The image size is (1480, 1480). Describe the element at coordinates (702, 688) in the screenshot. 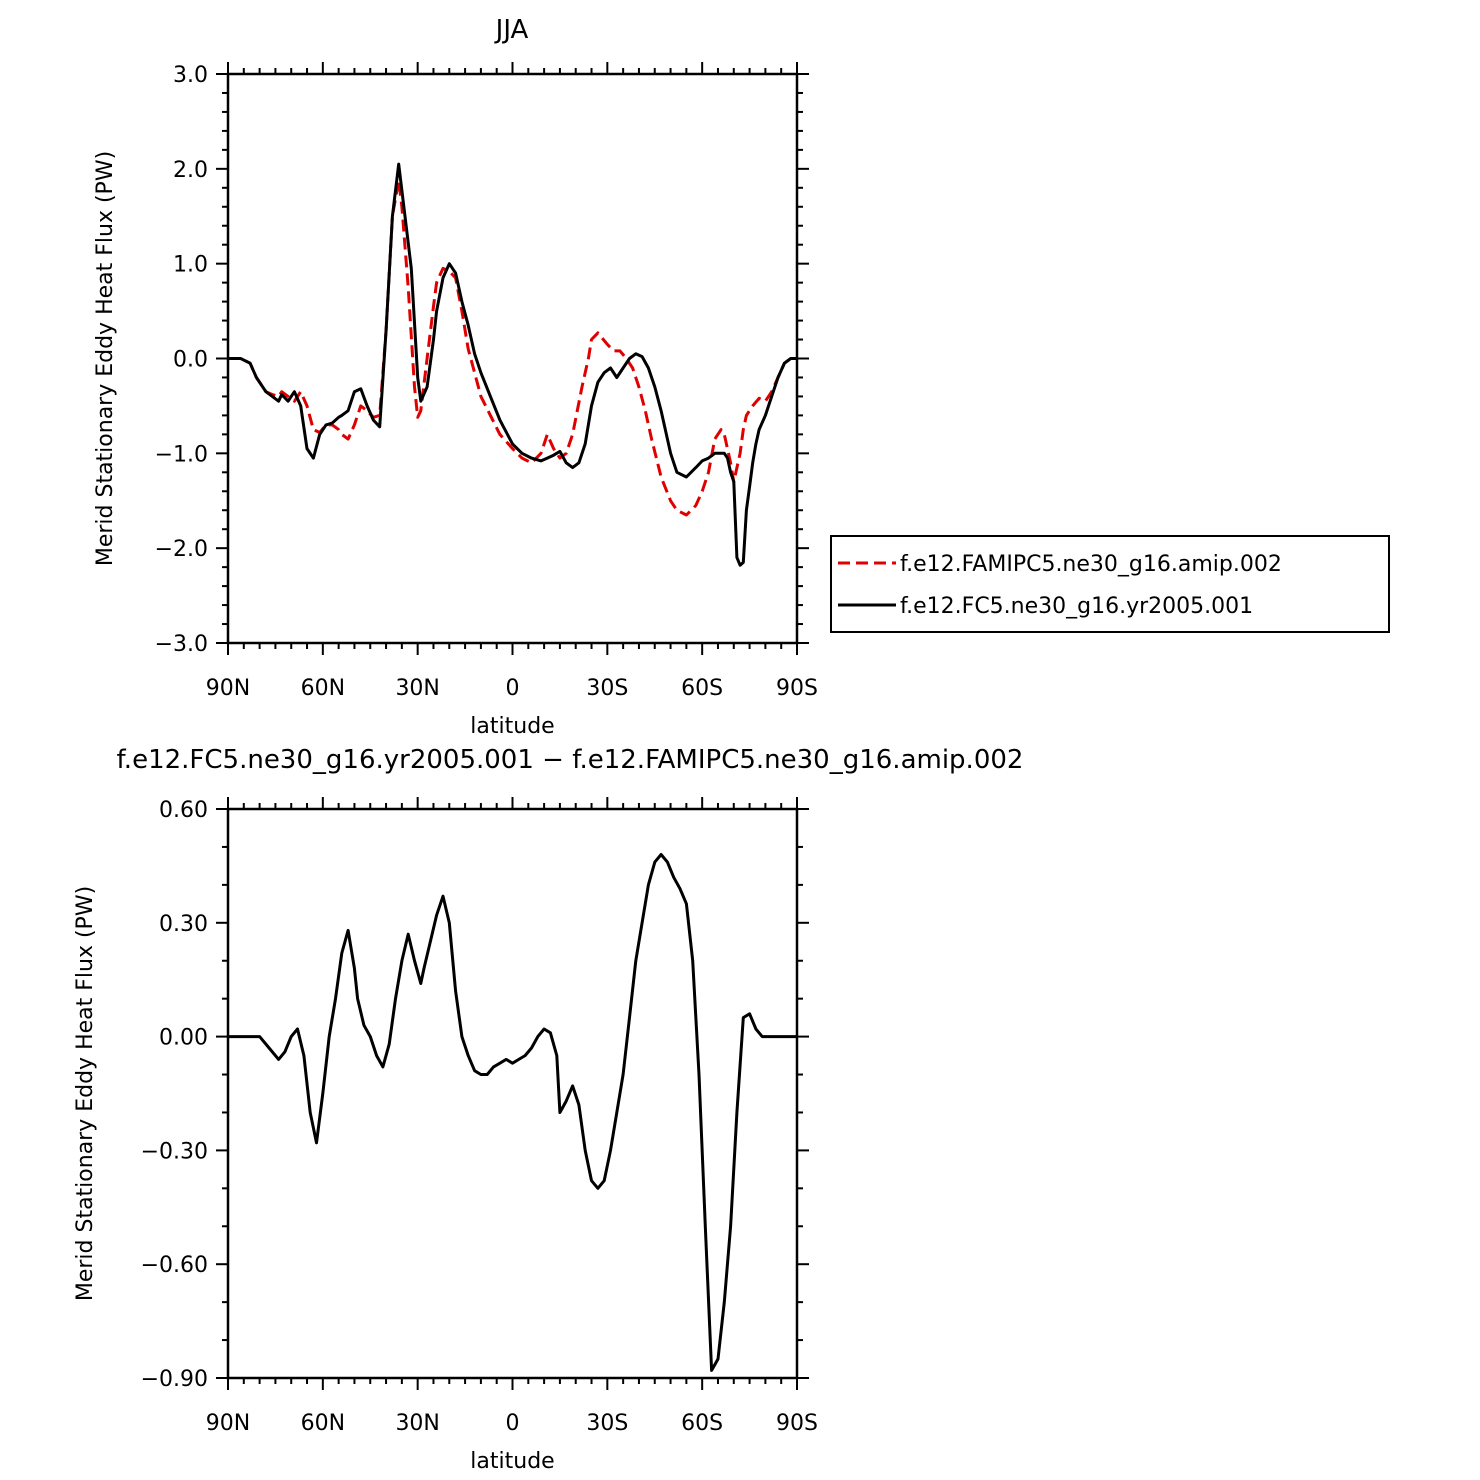

I see `top-x-tick-label: 60S` at that location.